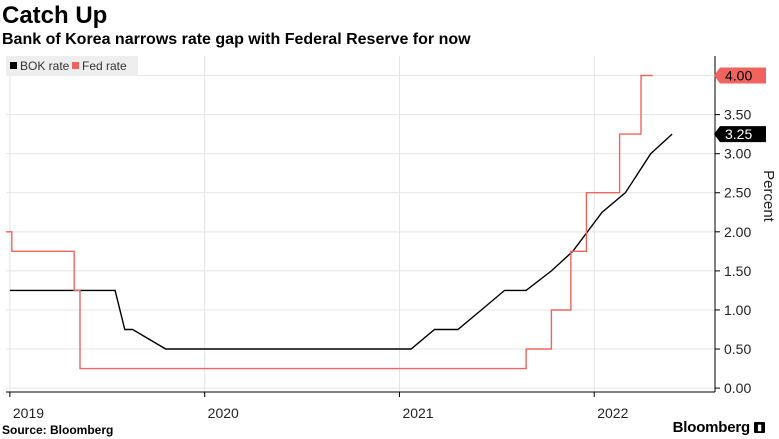  Describe the element at coordinates (13, 65) in the screenshot. I see `bok-legend-swatch` at that location.